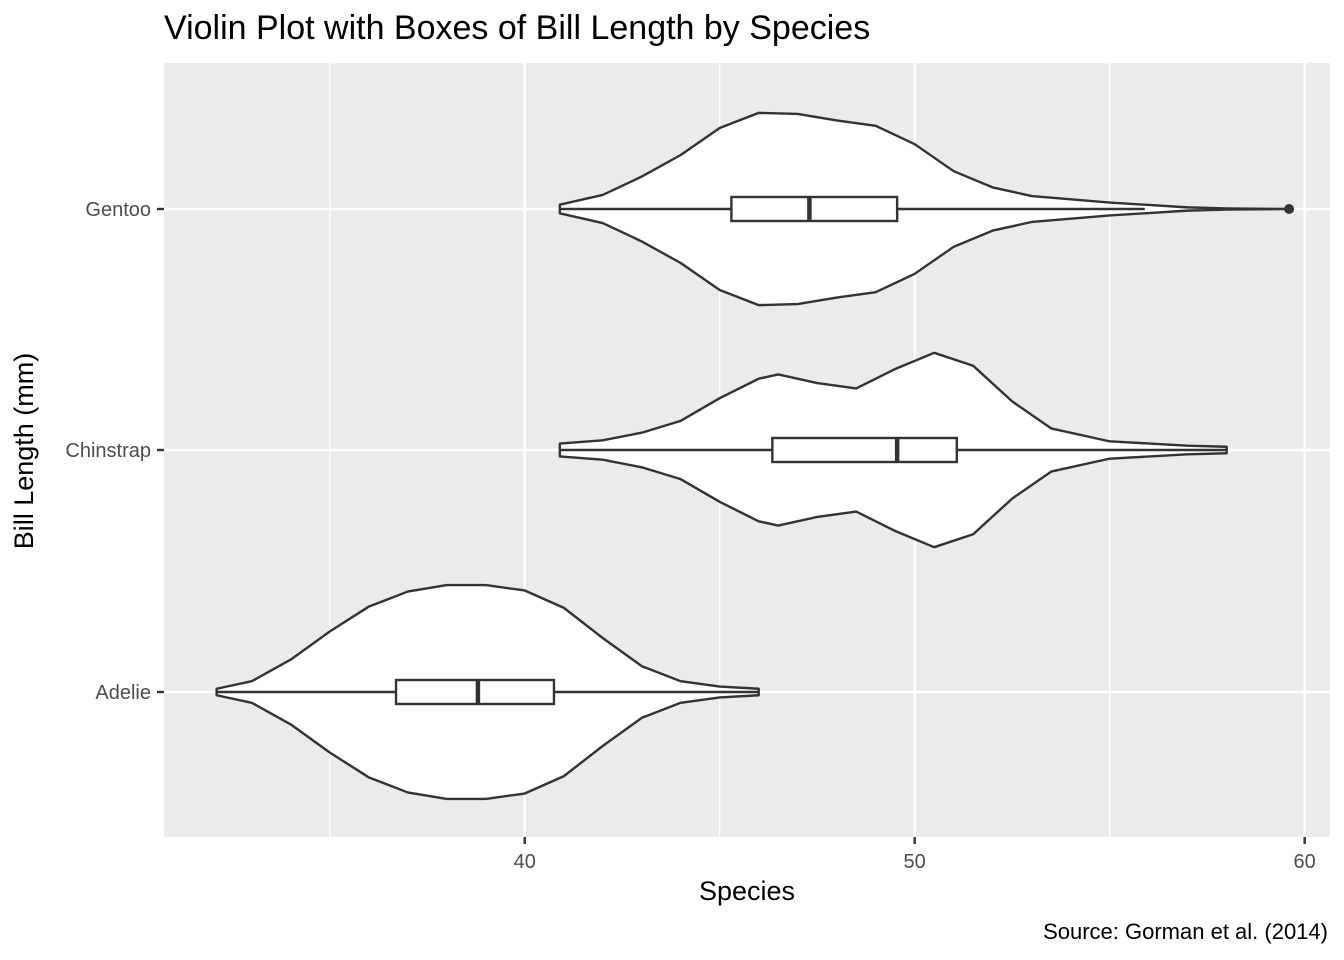 The image size is (1344, 960). Describe the element at coordinates (1305, 862) in the screenshot. I see `x-tick-label: 60` at that location.